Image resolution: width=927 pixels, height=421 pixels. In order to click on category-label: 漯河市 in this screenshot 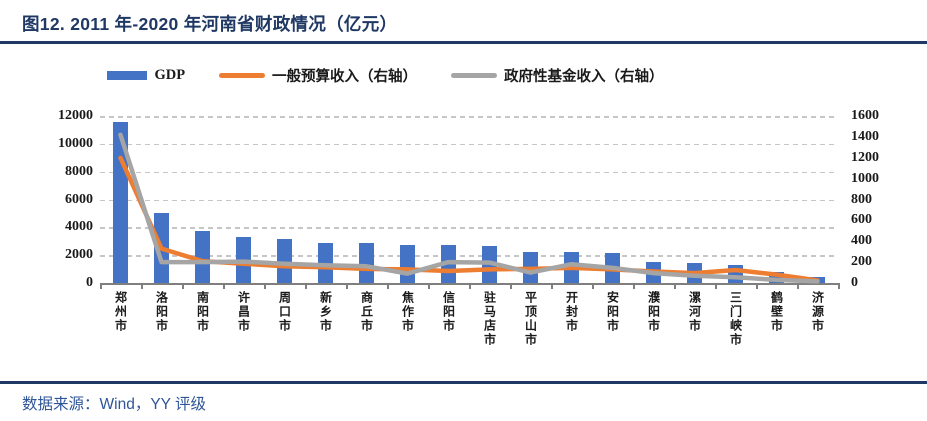, I will do `click(694, 312)`.